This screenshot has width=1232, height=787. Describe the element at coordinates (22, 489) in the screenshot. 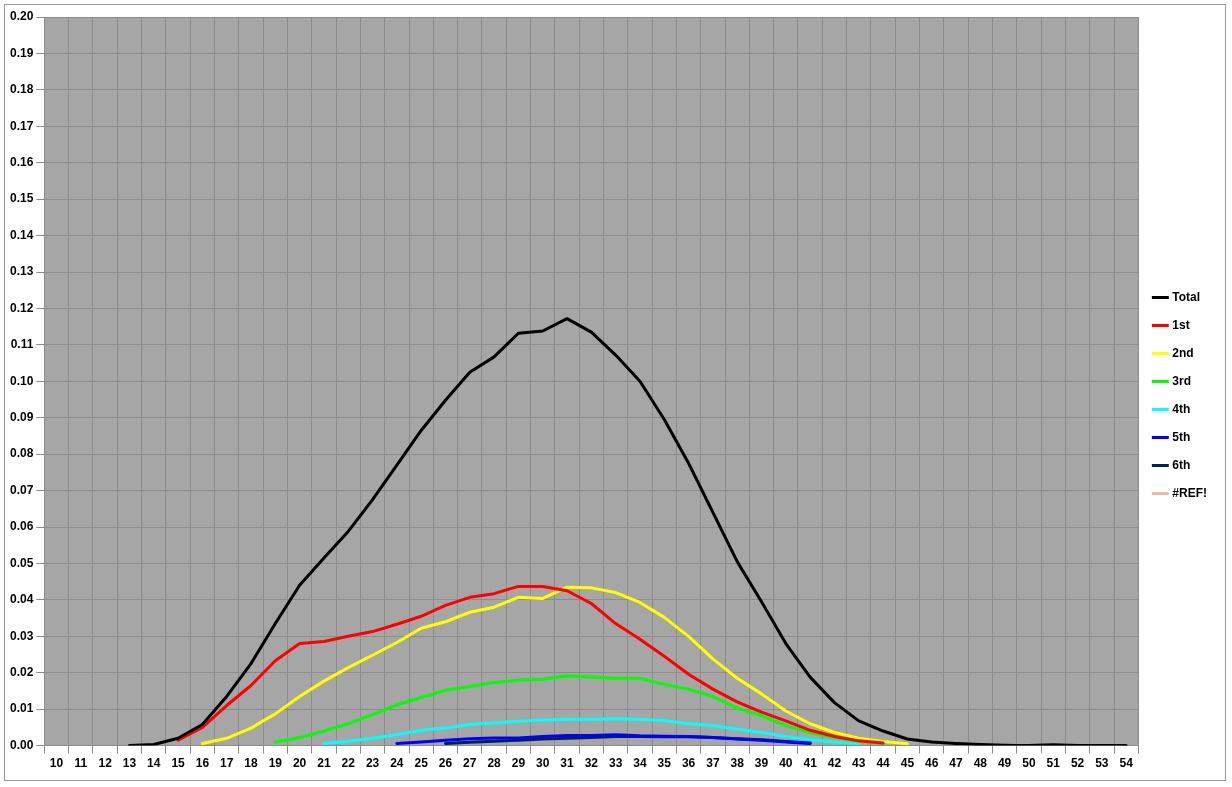

I see `y-tick-label: 0.07` at that location.